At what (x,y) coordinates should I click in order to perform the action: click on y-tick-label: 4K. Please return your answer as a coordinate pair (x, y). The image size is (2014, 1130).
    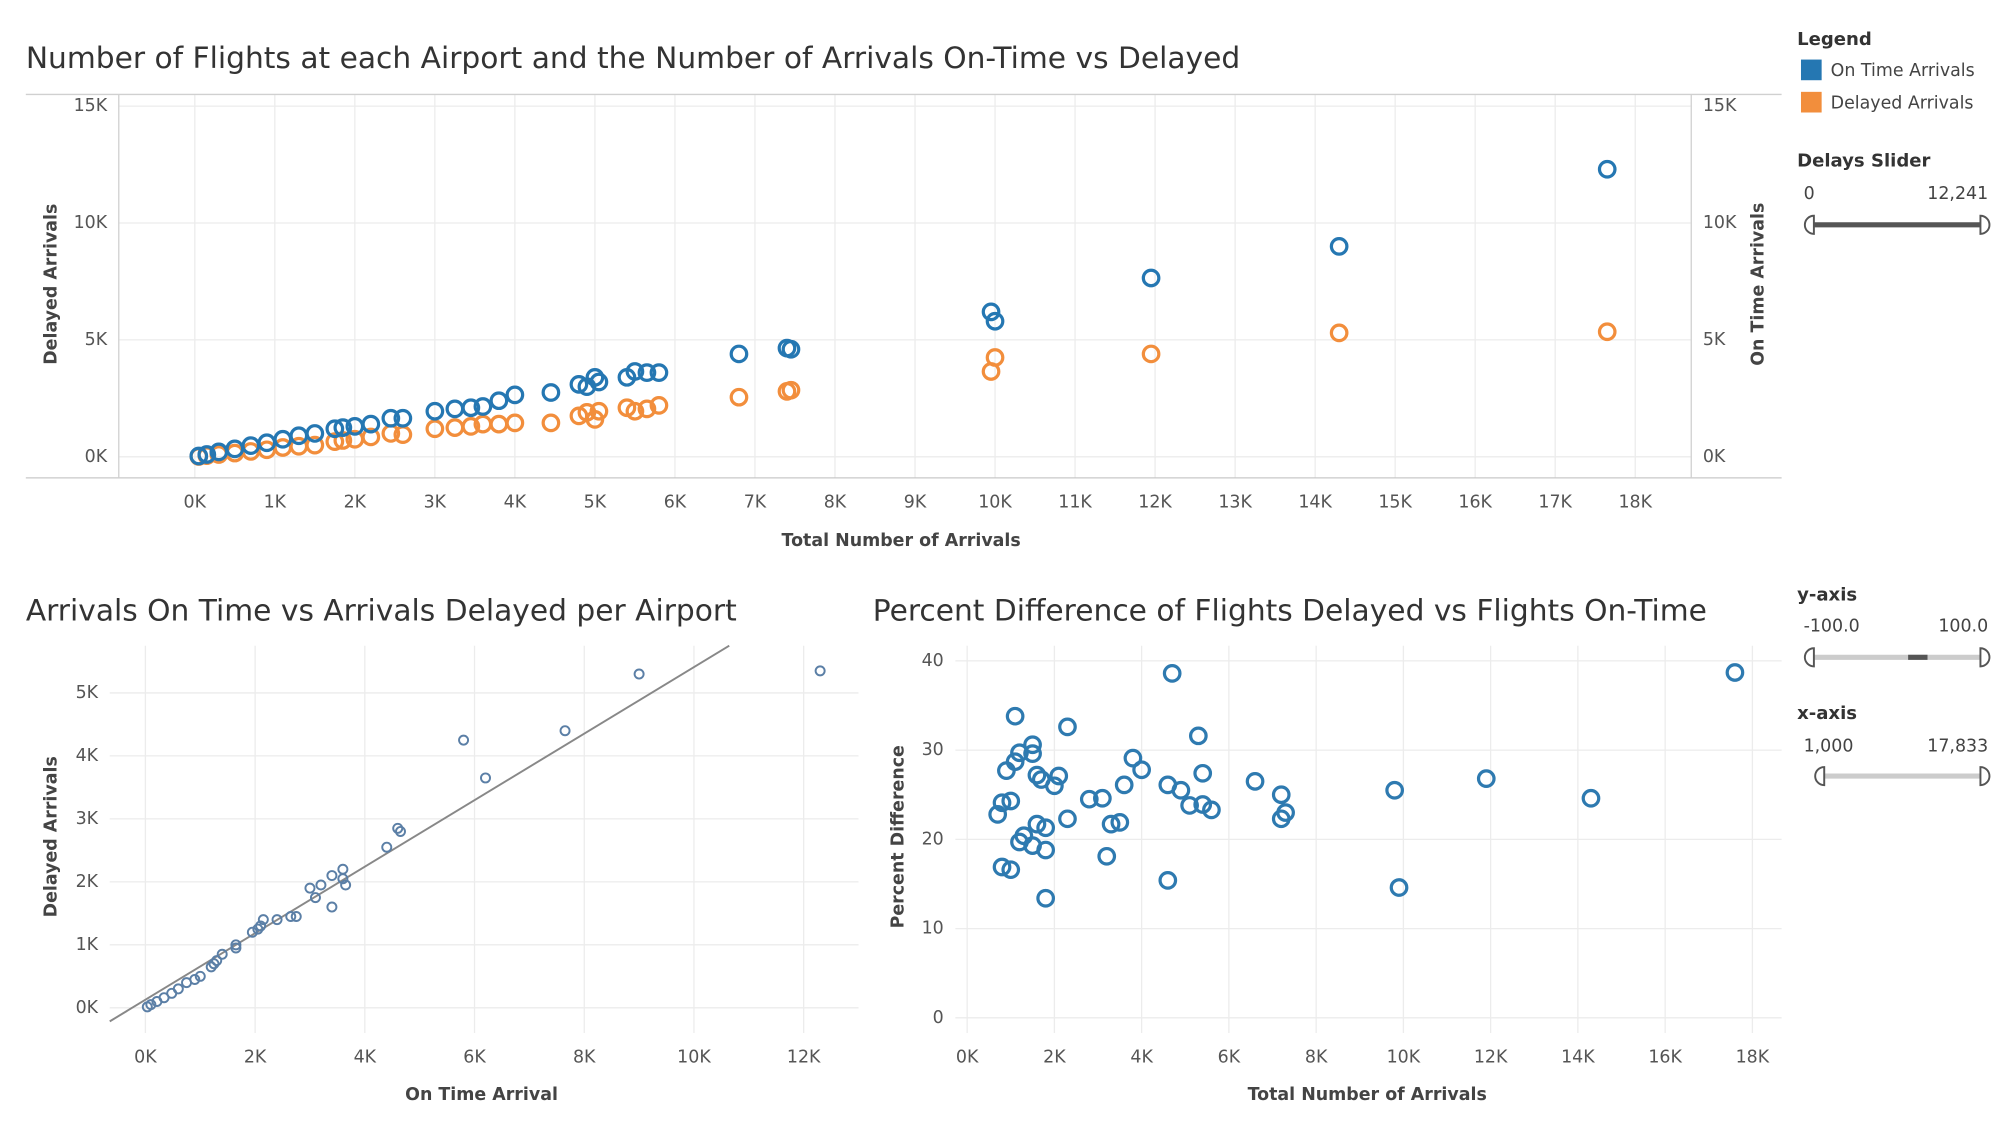
    Looking at the image, I should click on (87, 756).